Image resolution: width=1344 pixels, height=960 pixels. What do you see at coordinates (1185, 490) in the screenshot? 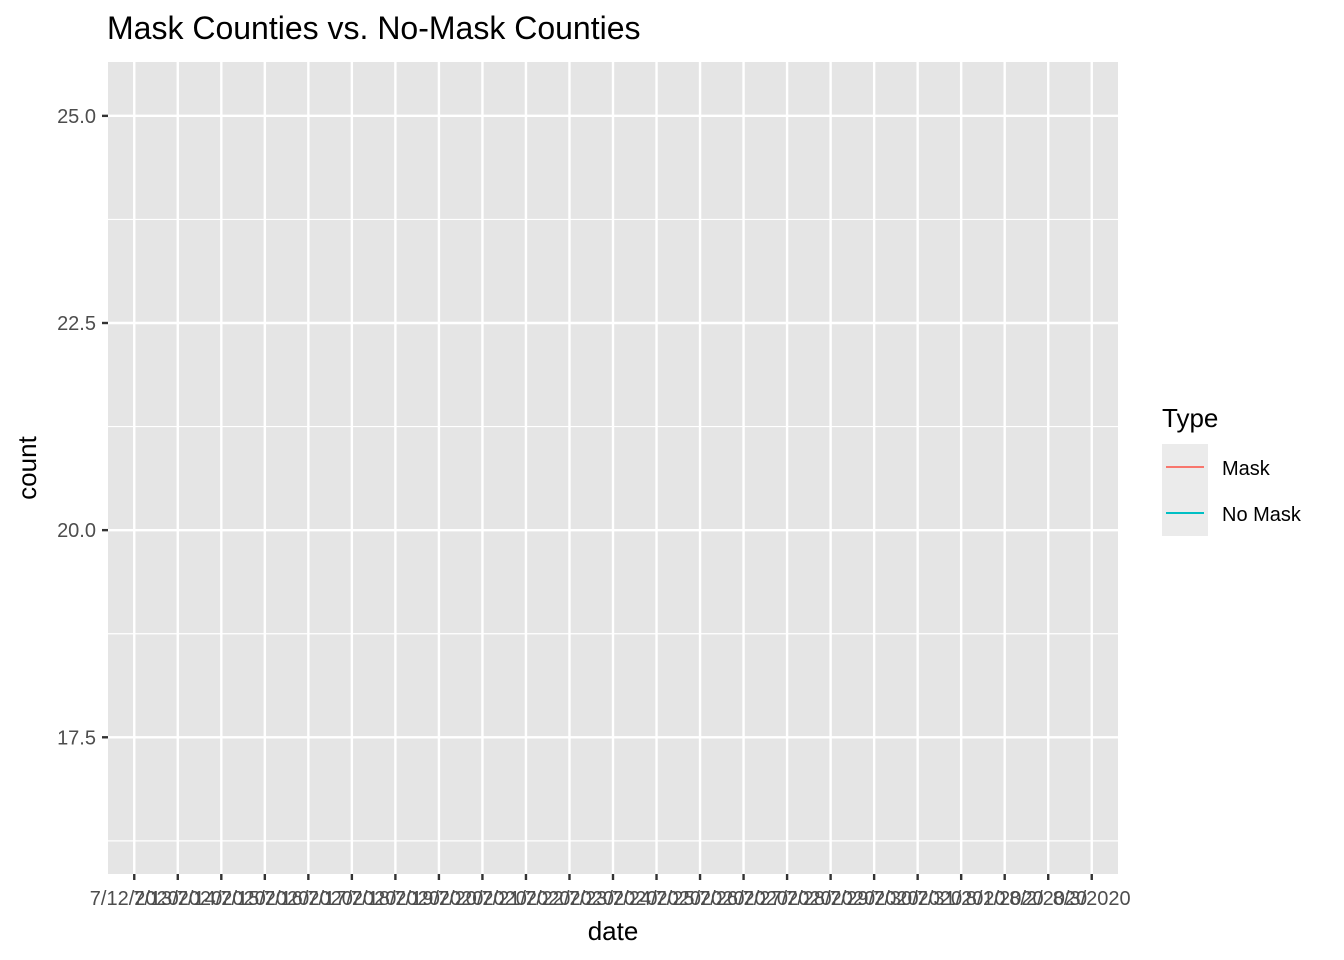
I see `legend-key-background` at bounding box center [1185, 490].